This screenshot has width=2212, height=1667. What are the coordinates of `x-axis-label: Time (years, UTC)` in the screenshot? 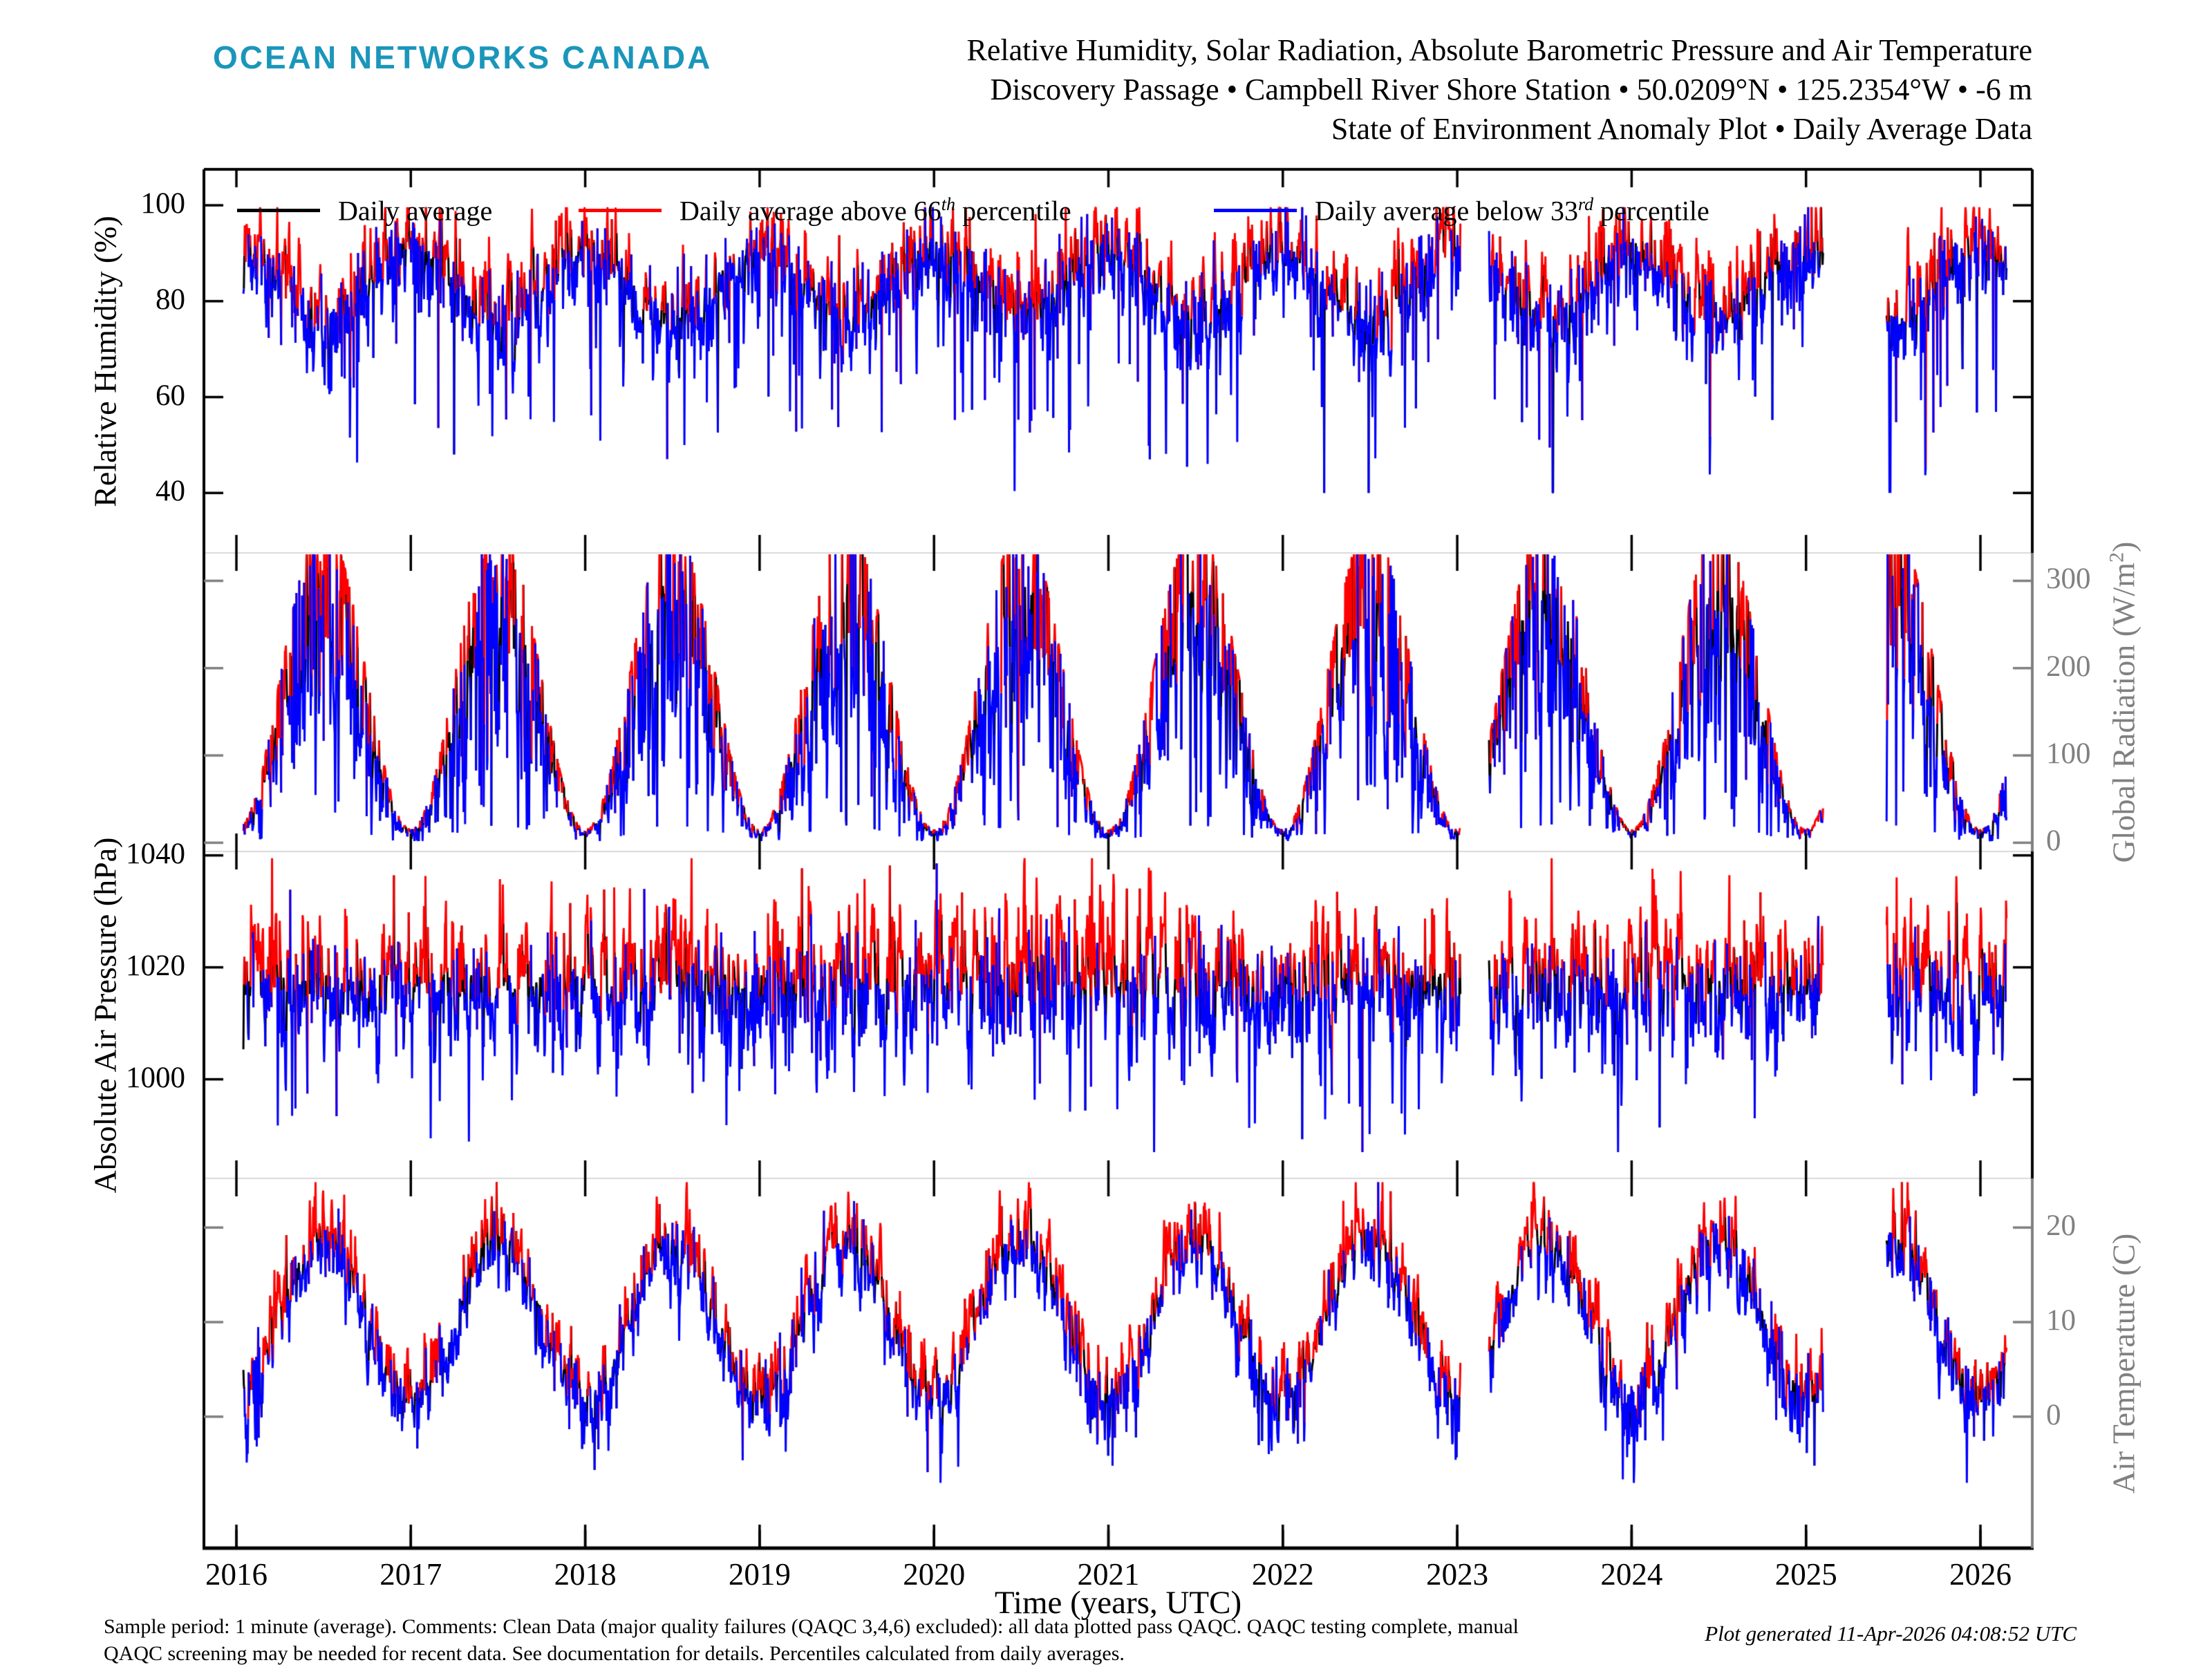 It's located at (1118, 1603).